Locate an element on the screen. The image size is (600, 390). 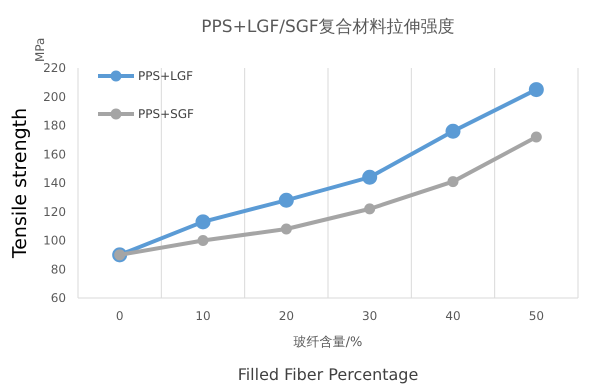
y-tick-label: 180 is located at coordinates (54, 125).